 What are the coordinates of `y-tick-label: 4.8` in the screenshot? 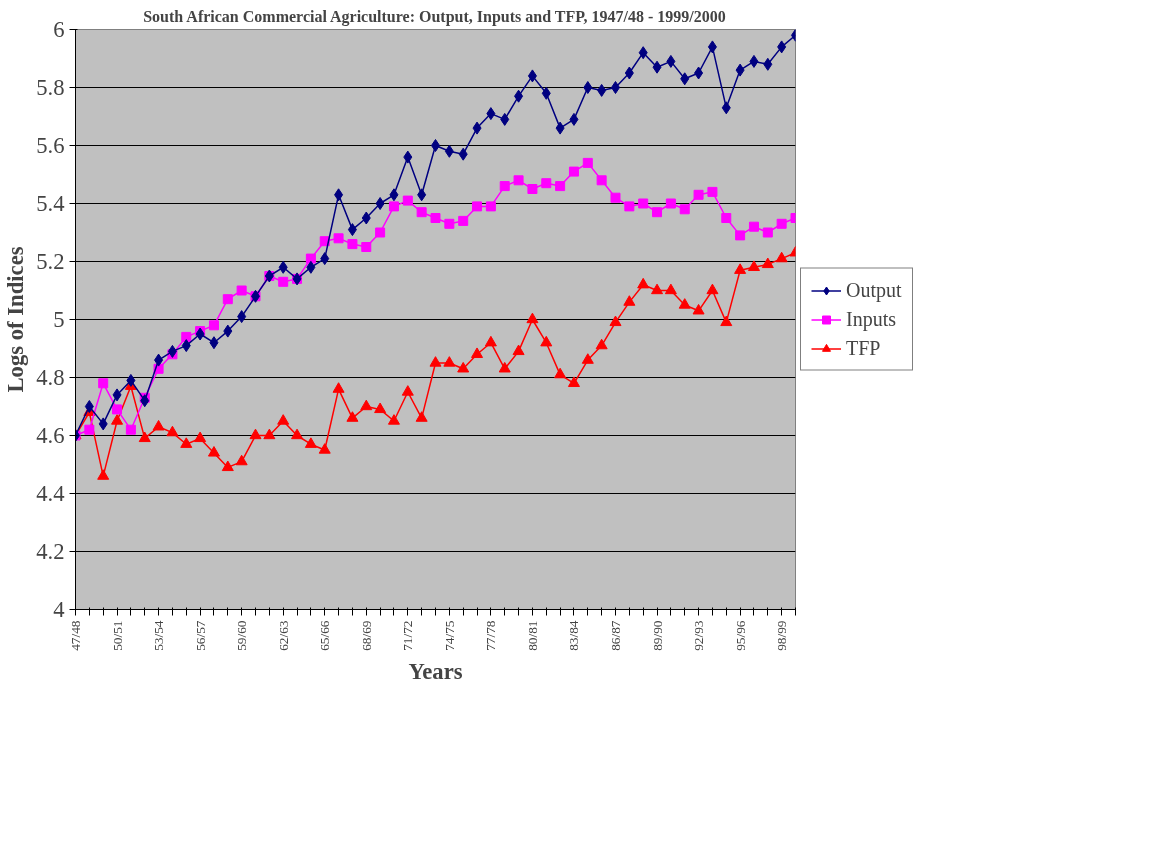 It's located at (50, 377).